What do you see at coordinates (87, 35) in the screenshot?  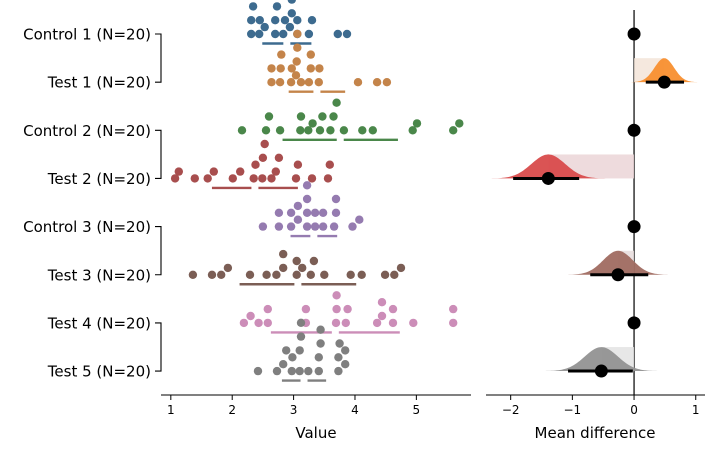 I see `group-label: Control 1 (N=20)` at bounding box center [87, 35].